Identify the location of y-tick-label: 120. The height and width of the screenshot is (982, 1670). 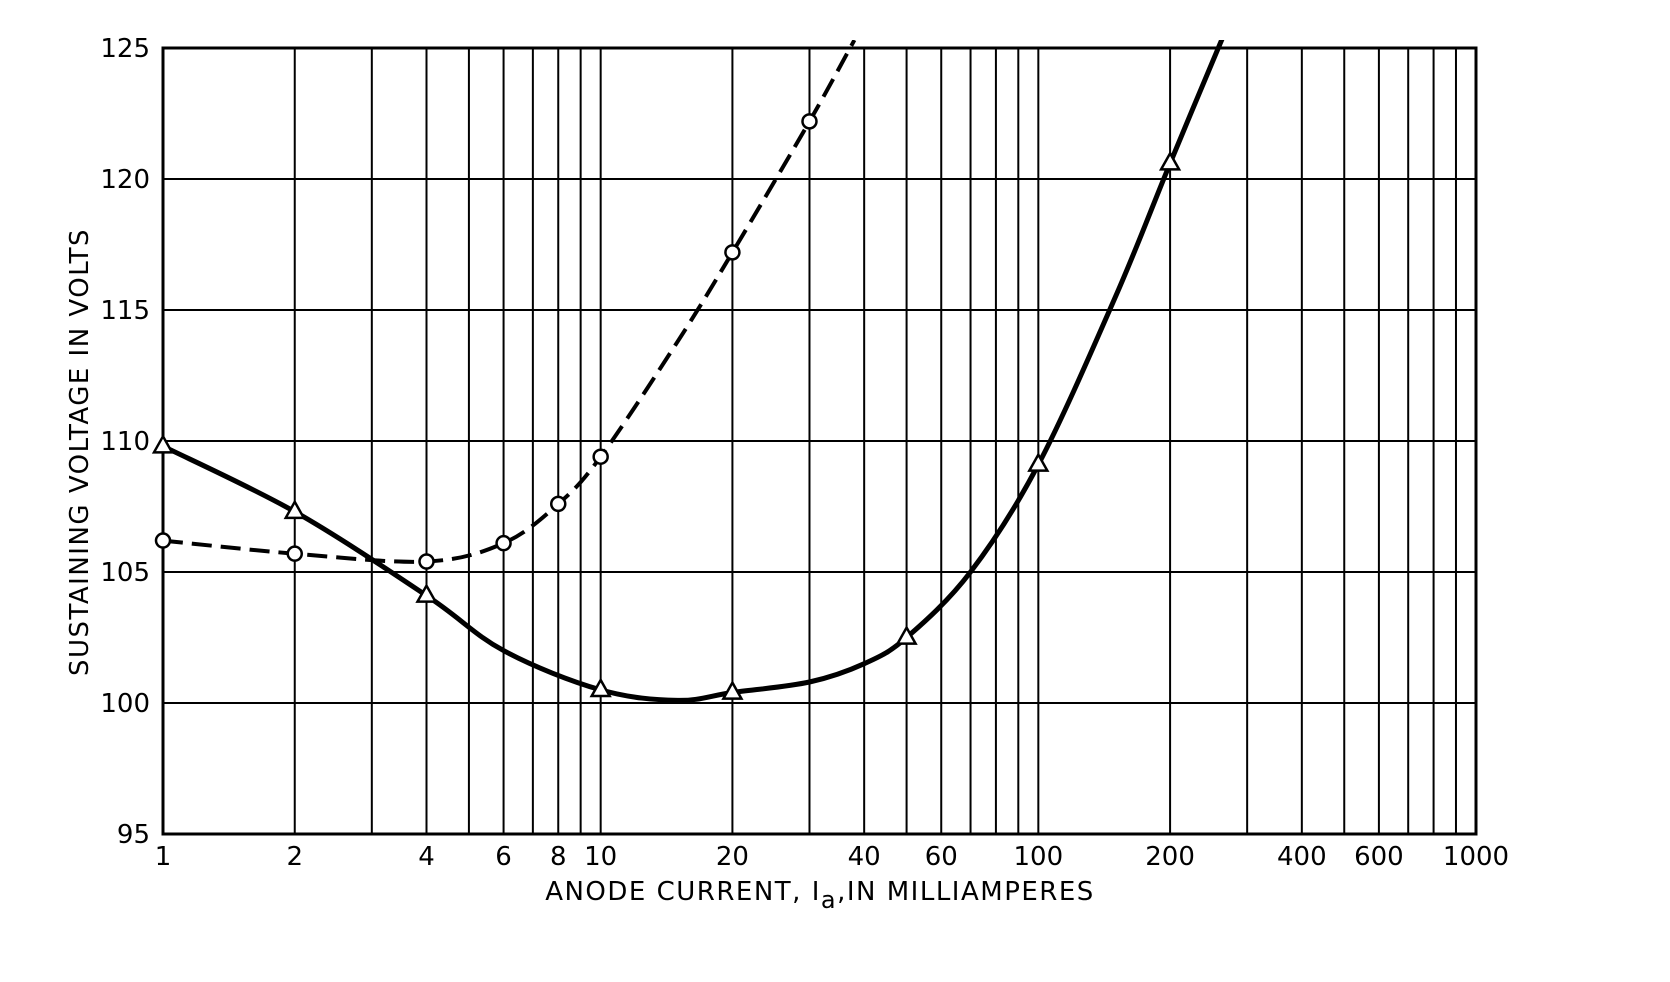
(125, 180).